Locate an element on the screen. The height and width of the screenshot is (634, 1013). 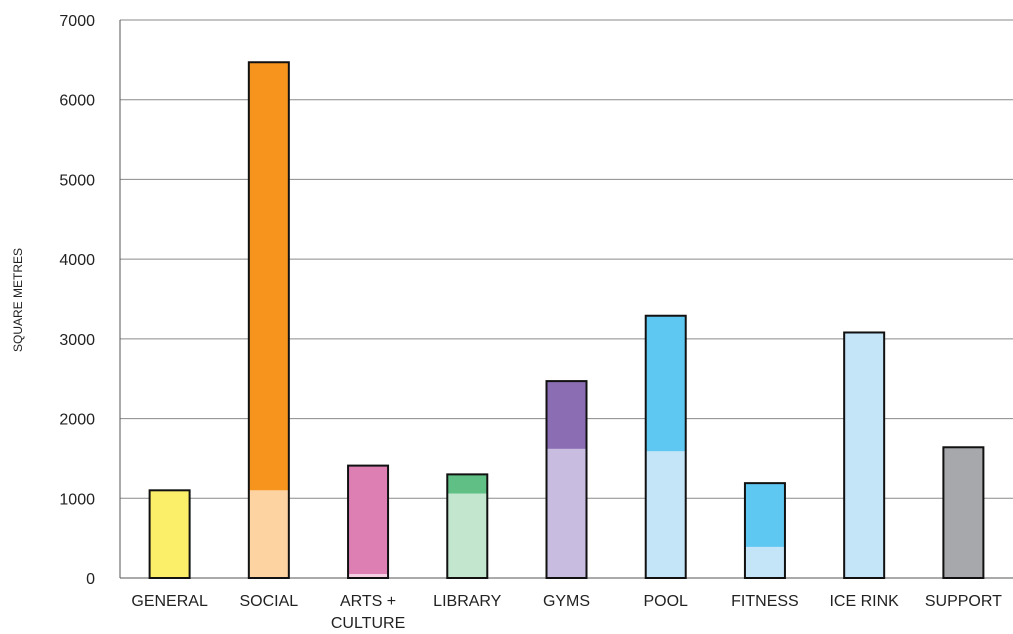
x-tick-label-line: ICE RINK is located at coordinates (864, 601).